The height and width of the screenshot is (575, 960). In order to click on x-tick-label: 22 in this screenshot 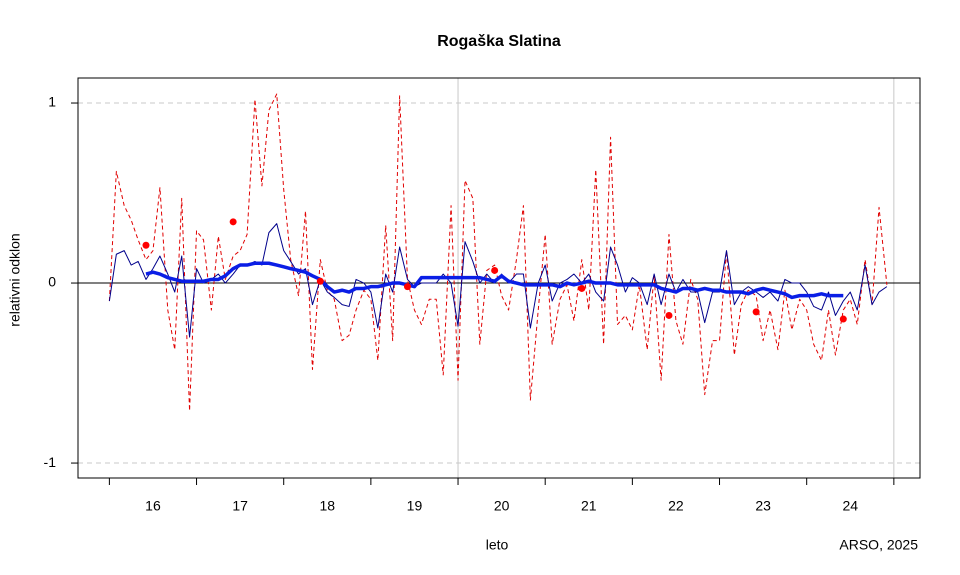, I will do `click(676, 506)`.